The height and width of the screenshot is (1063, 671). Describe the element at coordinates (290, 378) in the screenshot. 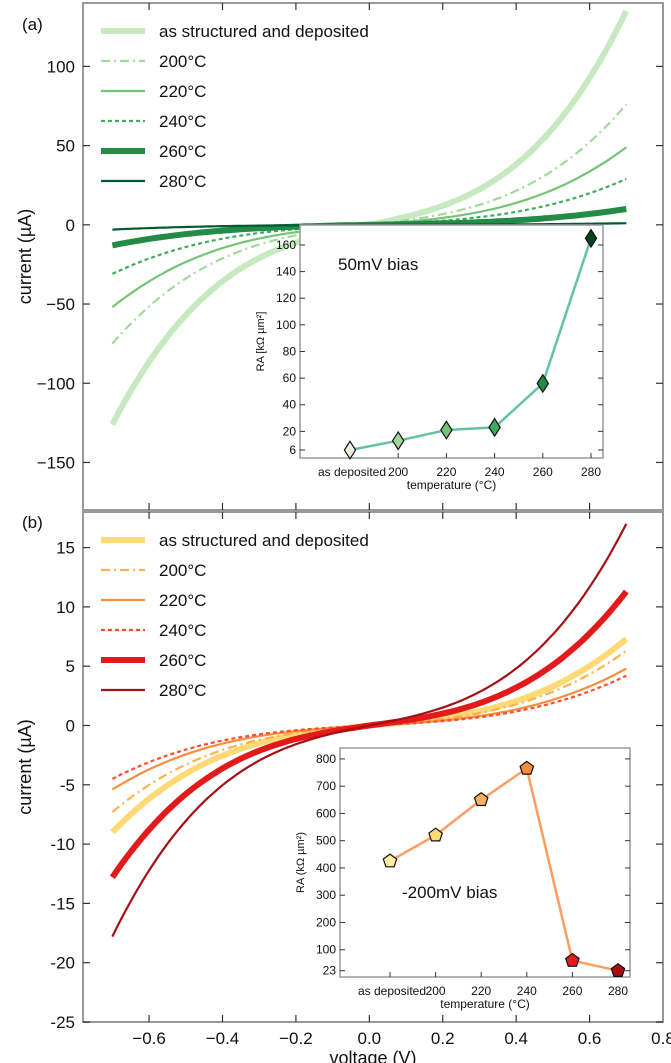

I see `inset-y-tick-label: 60` at that location.